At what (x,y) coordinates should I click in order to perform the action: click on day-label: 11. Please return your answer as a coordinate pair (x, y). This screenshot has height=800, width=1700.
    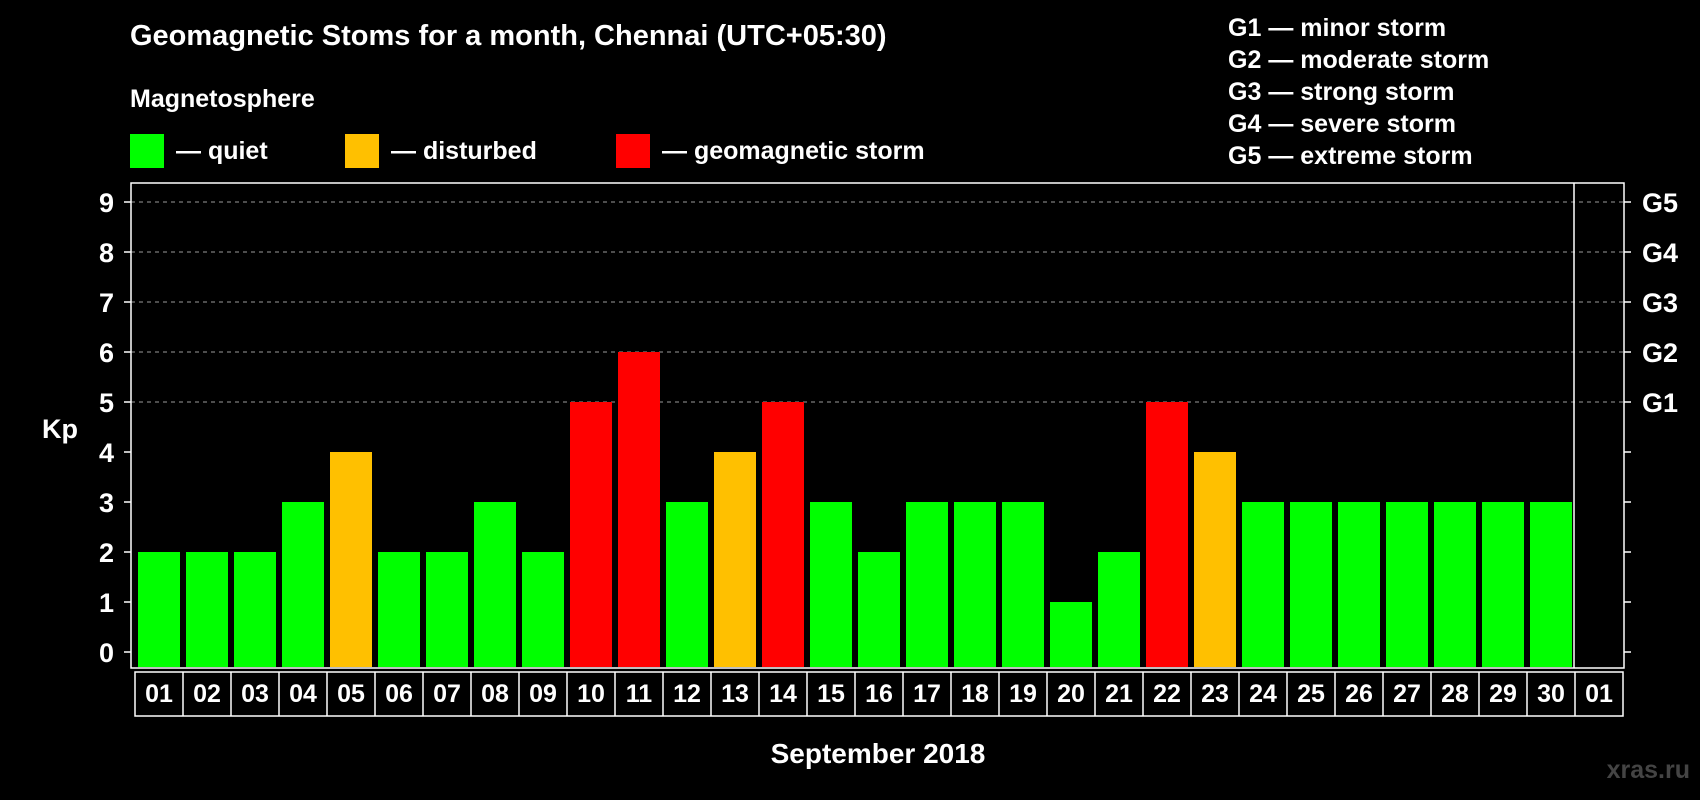
    Looking at the image, I should click on (639, 694).